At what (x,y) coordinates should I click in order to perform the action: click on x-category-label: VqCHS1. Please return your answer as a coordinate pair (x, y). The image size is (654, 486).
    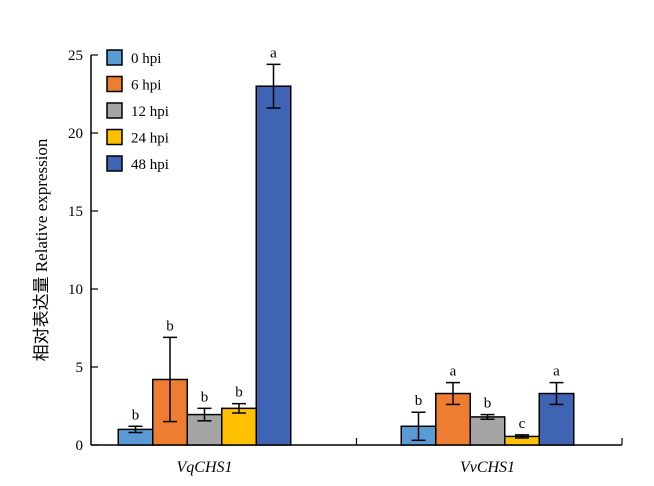
    Looking at the image, I should click on (205, 467).